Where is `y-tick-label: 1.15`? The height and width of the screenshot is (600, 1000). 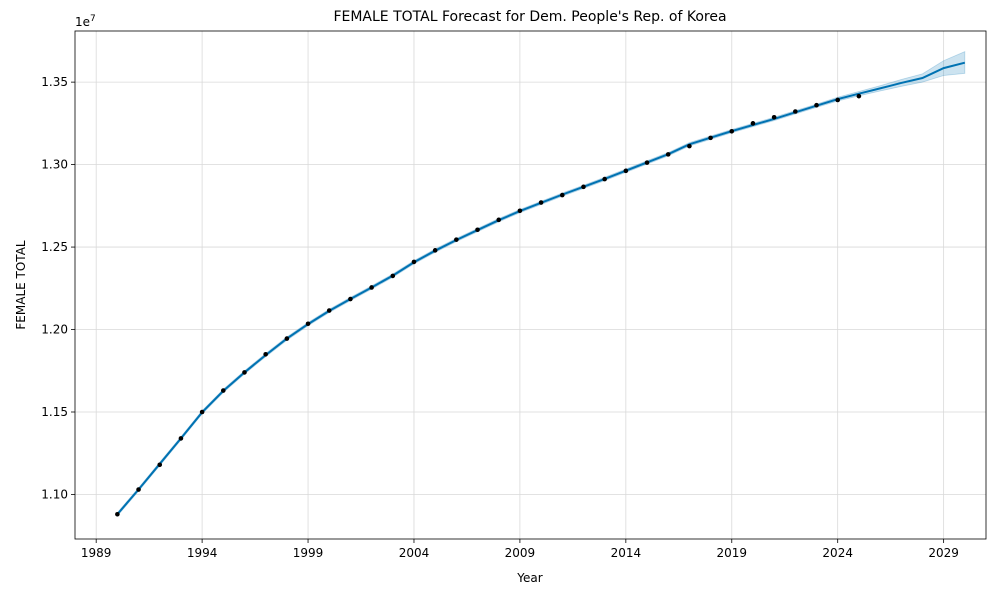
y-tick-label: 1.15 is located at coordinates (54, 412).